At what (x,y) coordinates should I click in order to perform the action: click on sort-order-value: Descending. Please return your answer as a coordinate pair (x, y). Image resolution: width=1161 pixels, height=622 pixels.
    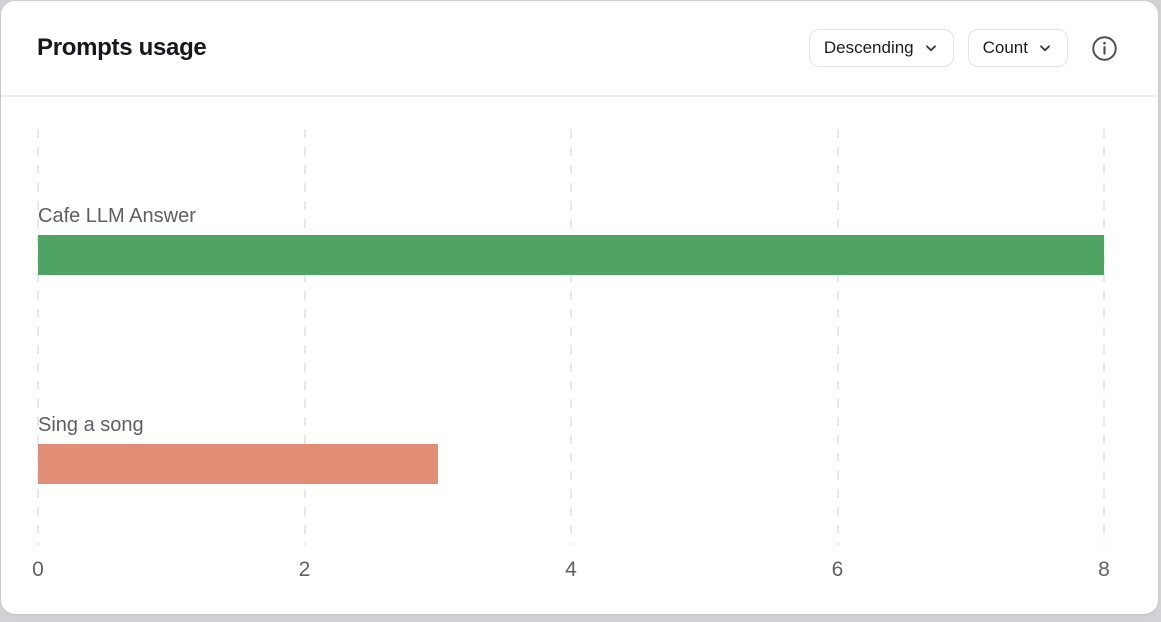
    Looking at the image, I should click on (868, 47).